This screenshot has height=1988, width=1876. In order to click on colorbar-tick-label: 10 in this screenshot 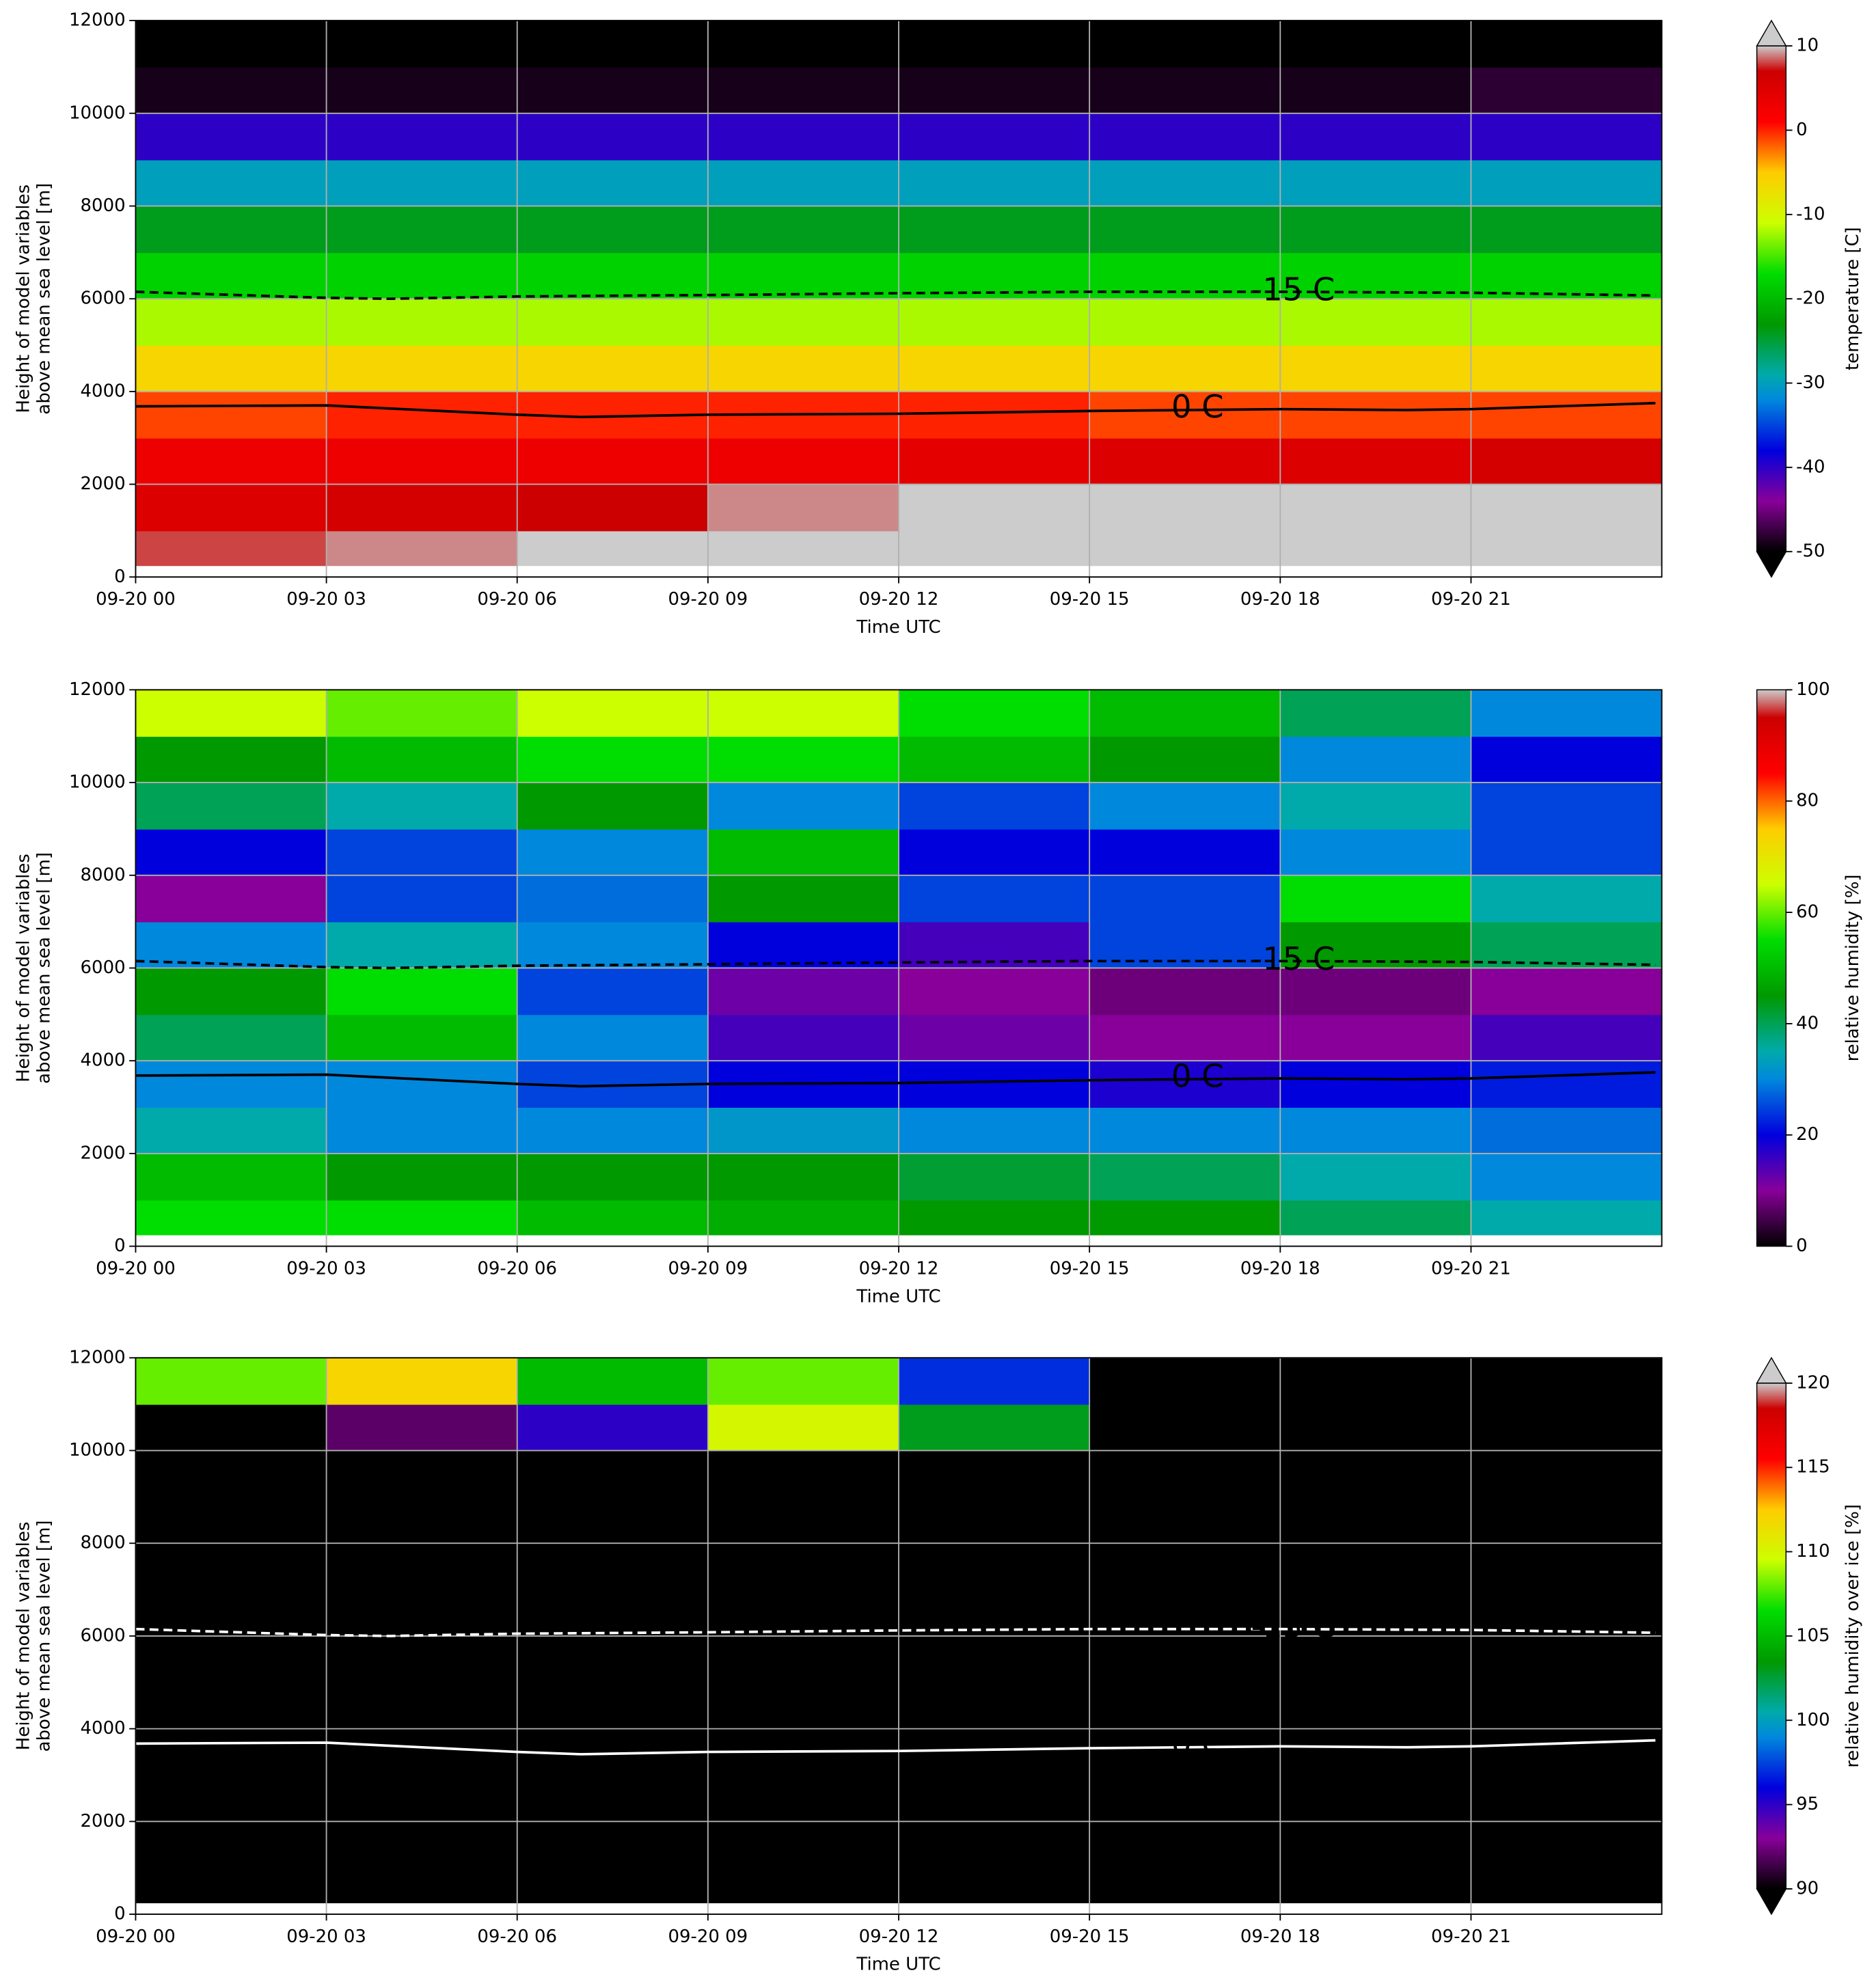, I will do `click(1807, 46)`.